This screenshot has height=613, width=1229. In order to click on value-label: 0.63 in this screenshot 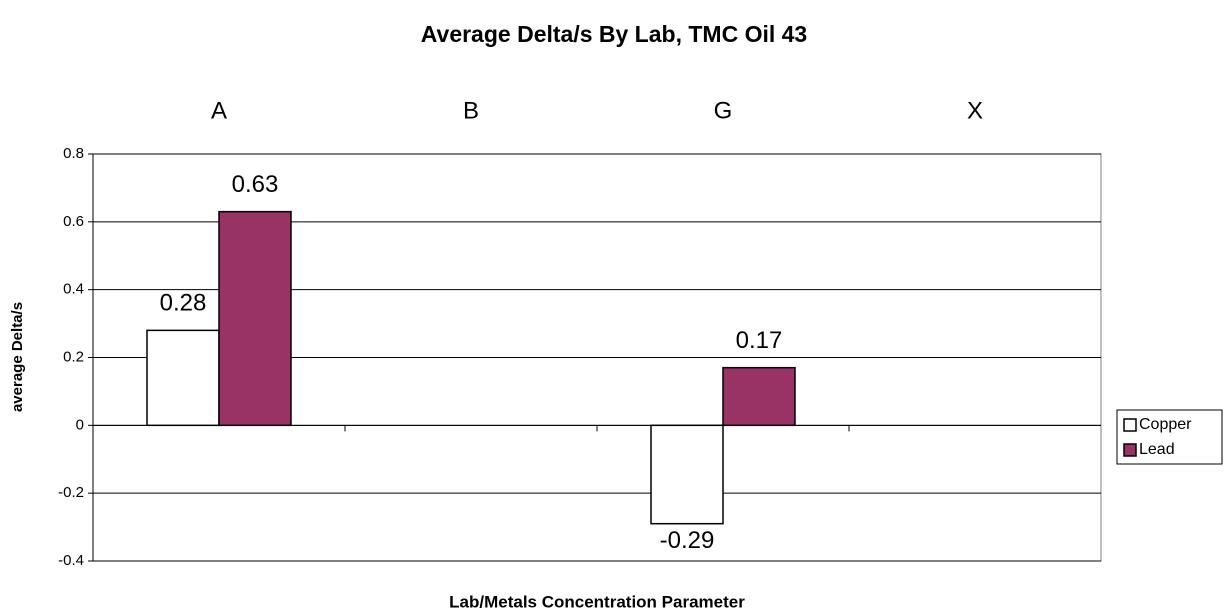, I will do `click(255, 184)`.